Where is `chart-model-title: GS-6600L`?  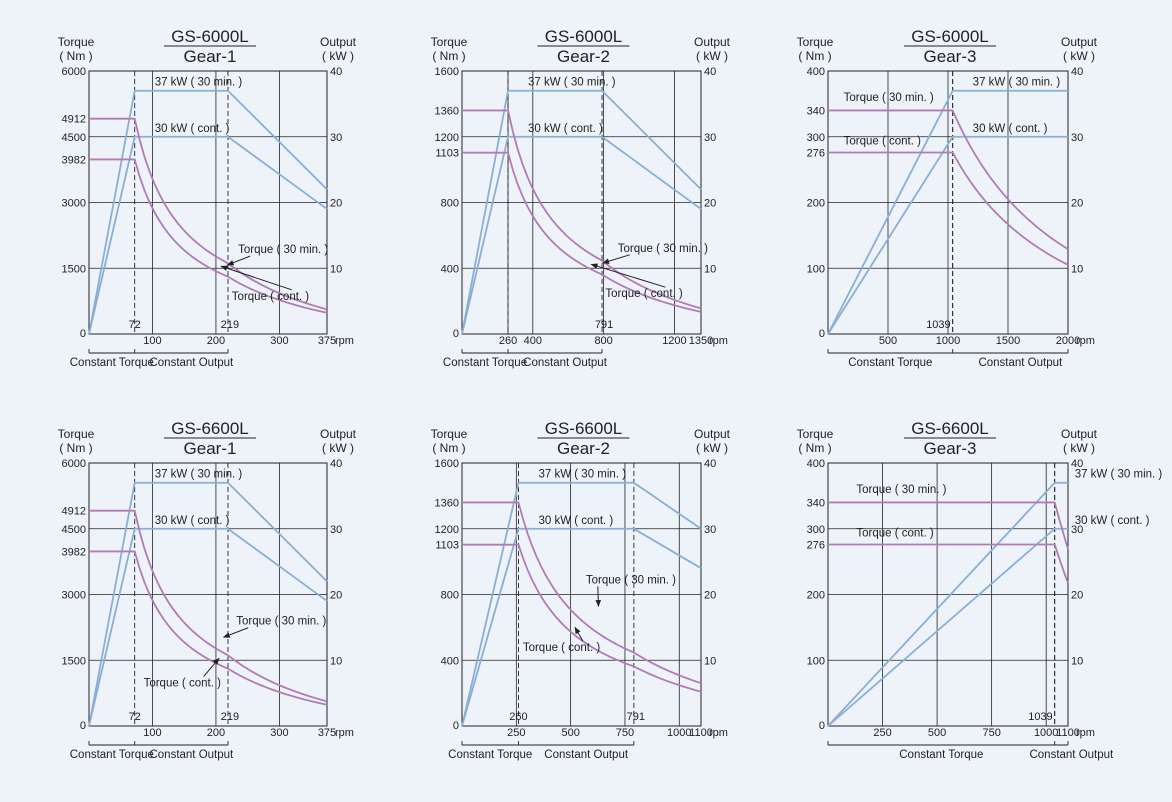
chart-model-title: GS-6600L is located at coordinates (584, 428).